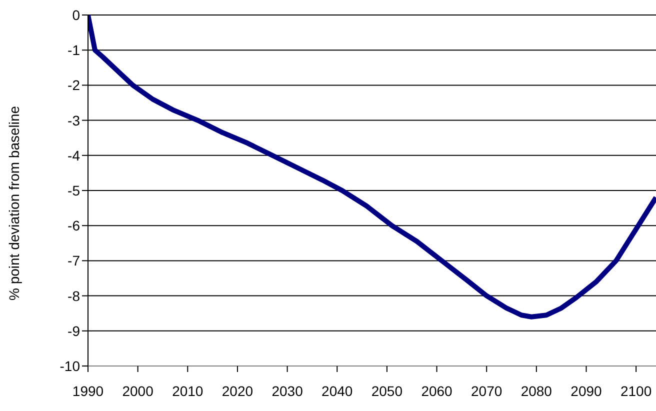 Image resolution: width=656 pixels, height=411 pixels. What do you see at coordinates (74, 155) in the screenshot?
I see `y-tick-label: -4` at bounding box center [74, 155].